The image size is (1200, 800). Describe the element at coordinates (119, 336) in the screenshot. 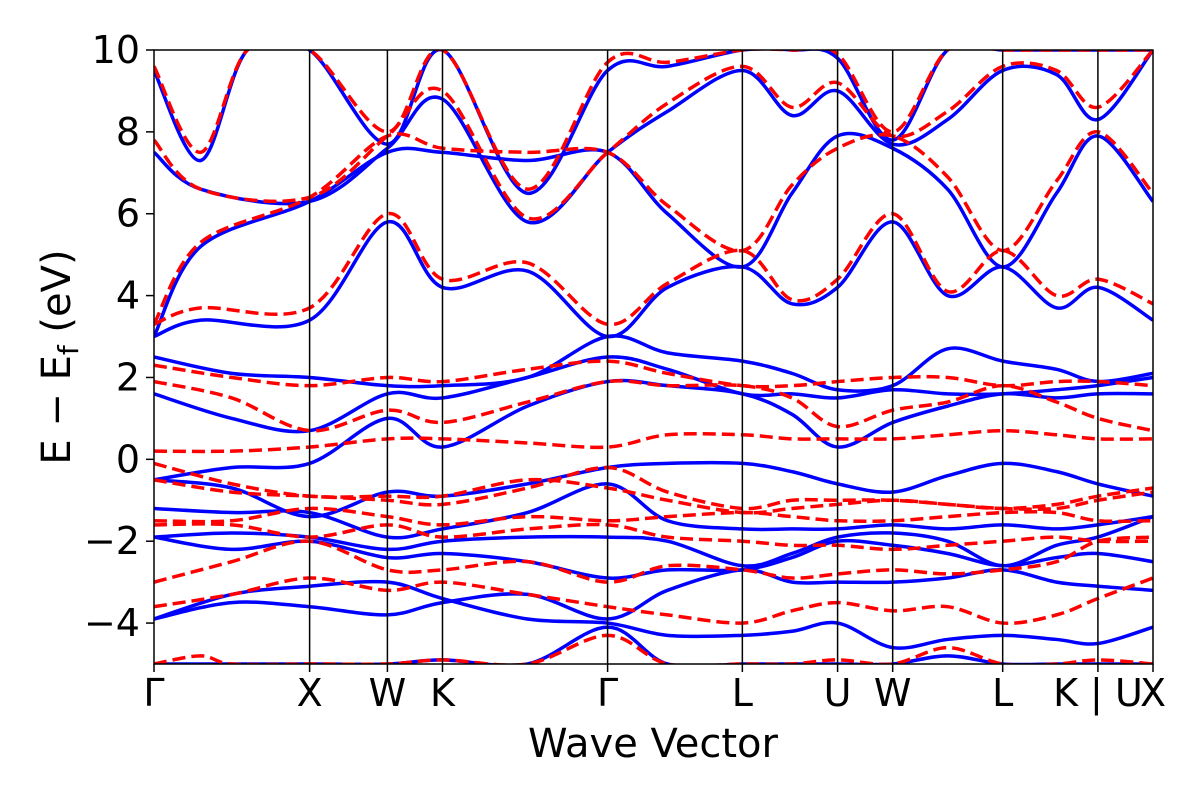

I see `y-ticks: −4 −2 0 2 4 6 8 10` at that location.